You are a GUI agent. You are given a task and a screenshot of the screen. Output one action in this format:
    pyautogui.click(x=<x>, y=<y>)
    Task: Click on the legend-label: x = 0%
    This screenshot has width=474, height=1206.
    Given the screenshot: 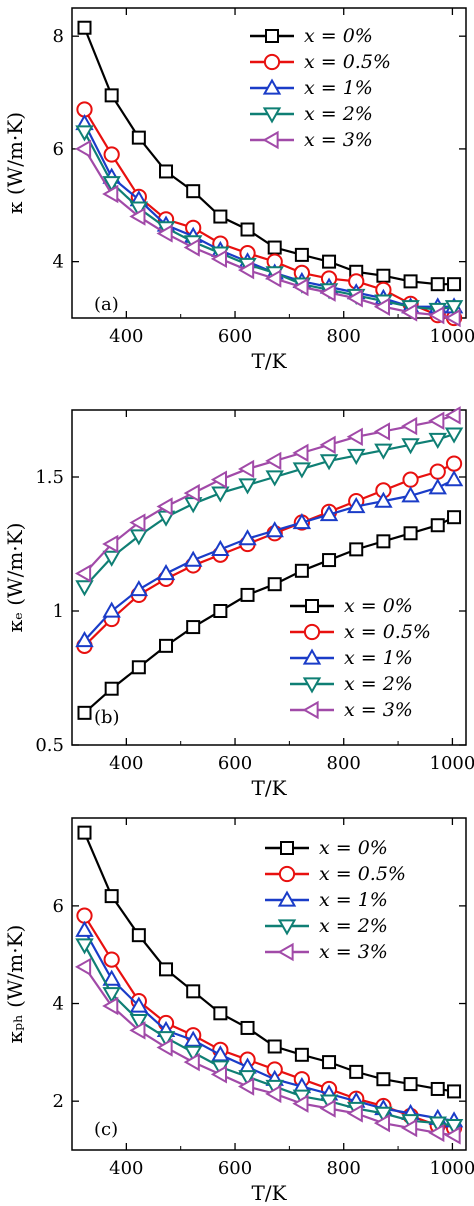 What is the action you would take?
    pyautogui.click(x=338, y=36)
    